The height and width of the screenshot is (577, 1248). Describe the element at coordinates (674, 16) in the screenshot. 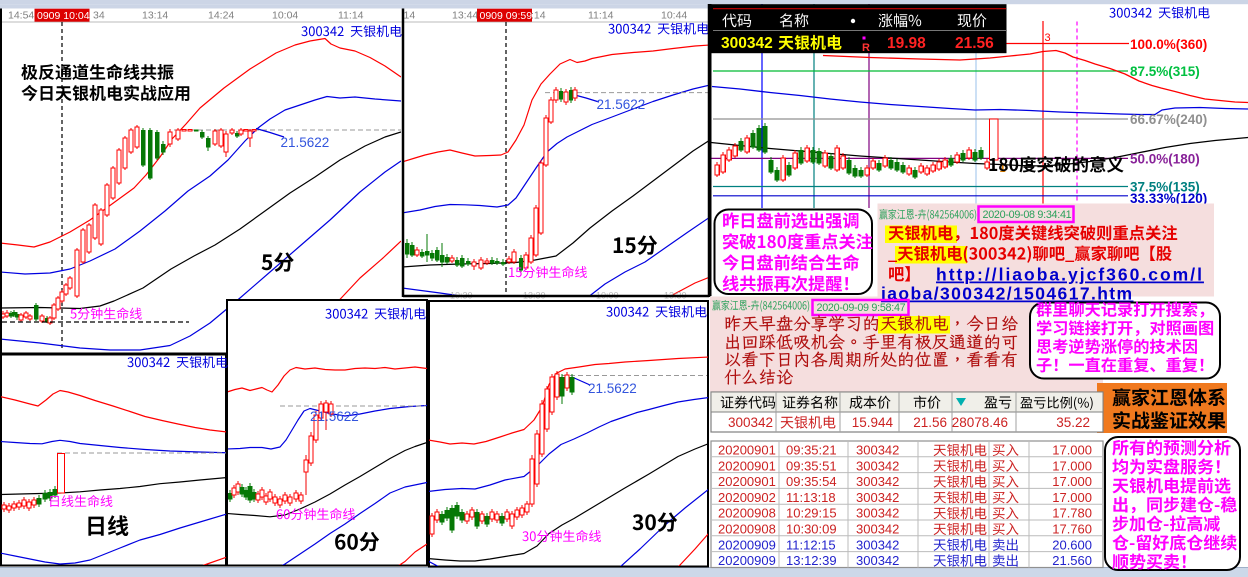

I see `svg-text: 10:44` at that location.